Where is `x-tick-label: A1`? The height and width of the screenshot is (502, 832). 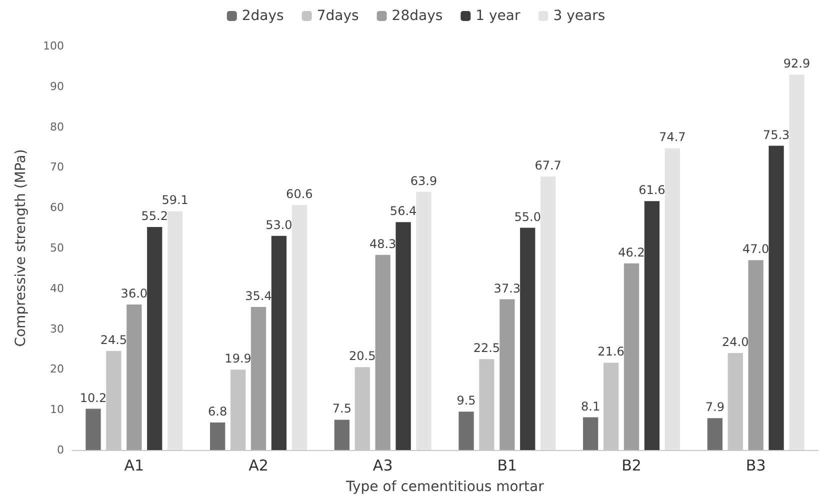 x-tick-label: A1 is located at coordinates (134, 465).